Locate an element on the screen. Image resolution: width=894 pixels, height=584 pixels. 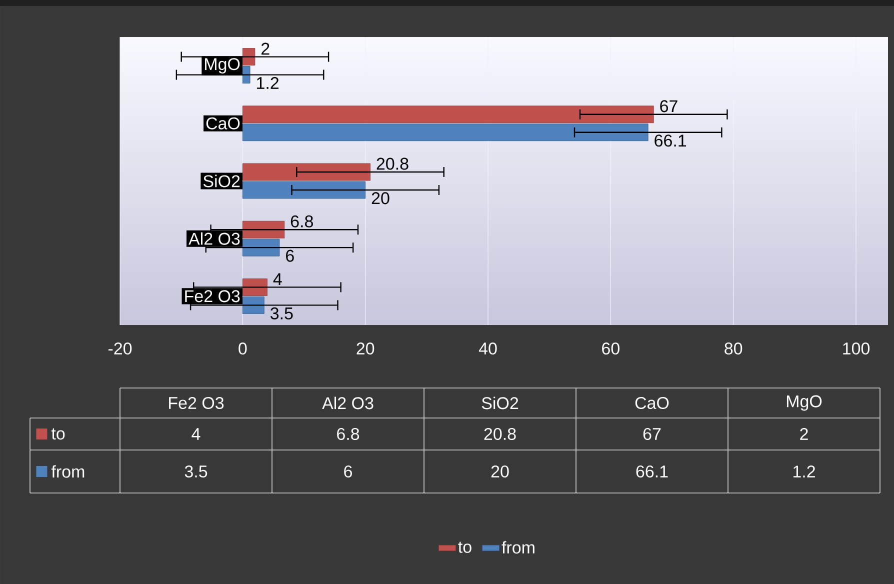
x-tick-label: 80 is located at coordinates (733, 348).